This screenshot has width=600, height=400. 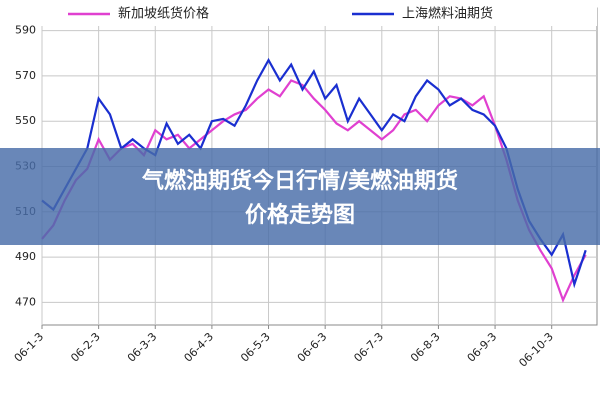 What do you see at coordinates (25, 301) in the screenshot?
I see `y-tick-label: 470` at bounding box center [25, 301].